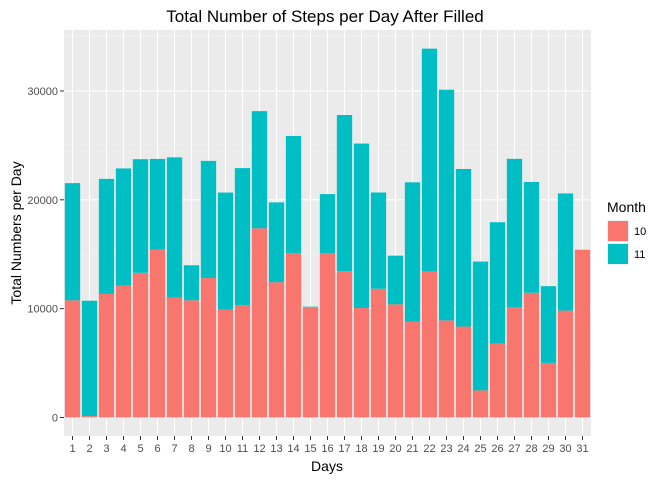  What do you see at coordinates (626, 207) in the screenshot?
I see `legend-title: Month` at bounding box center [626, 207].